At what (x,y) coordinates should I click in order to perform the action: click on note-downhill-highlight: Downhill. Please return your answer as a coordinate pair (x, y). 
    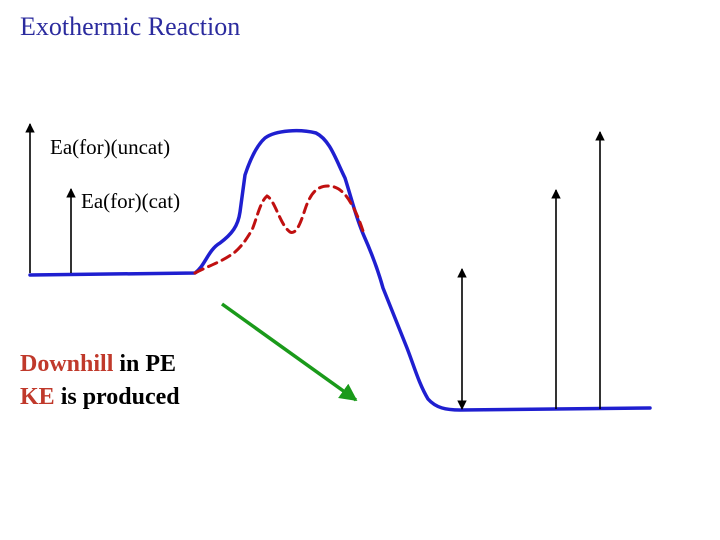
    Looking at the image, I should click on (67, 364).